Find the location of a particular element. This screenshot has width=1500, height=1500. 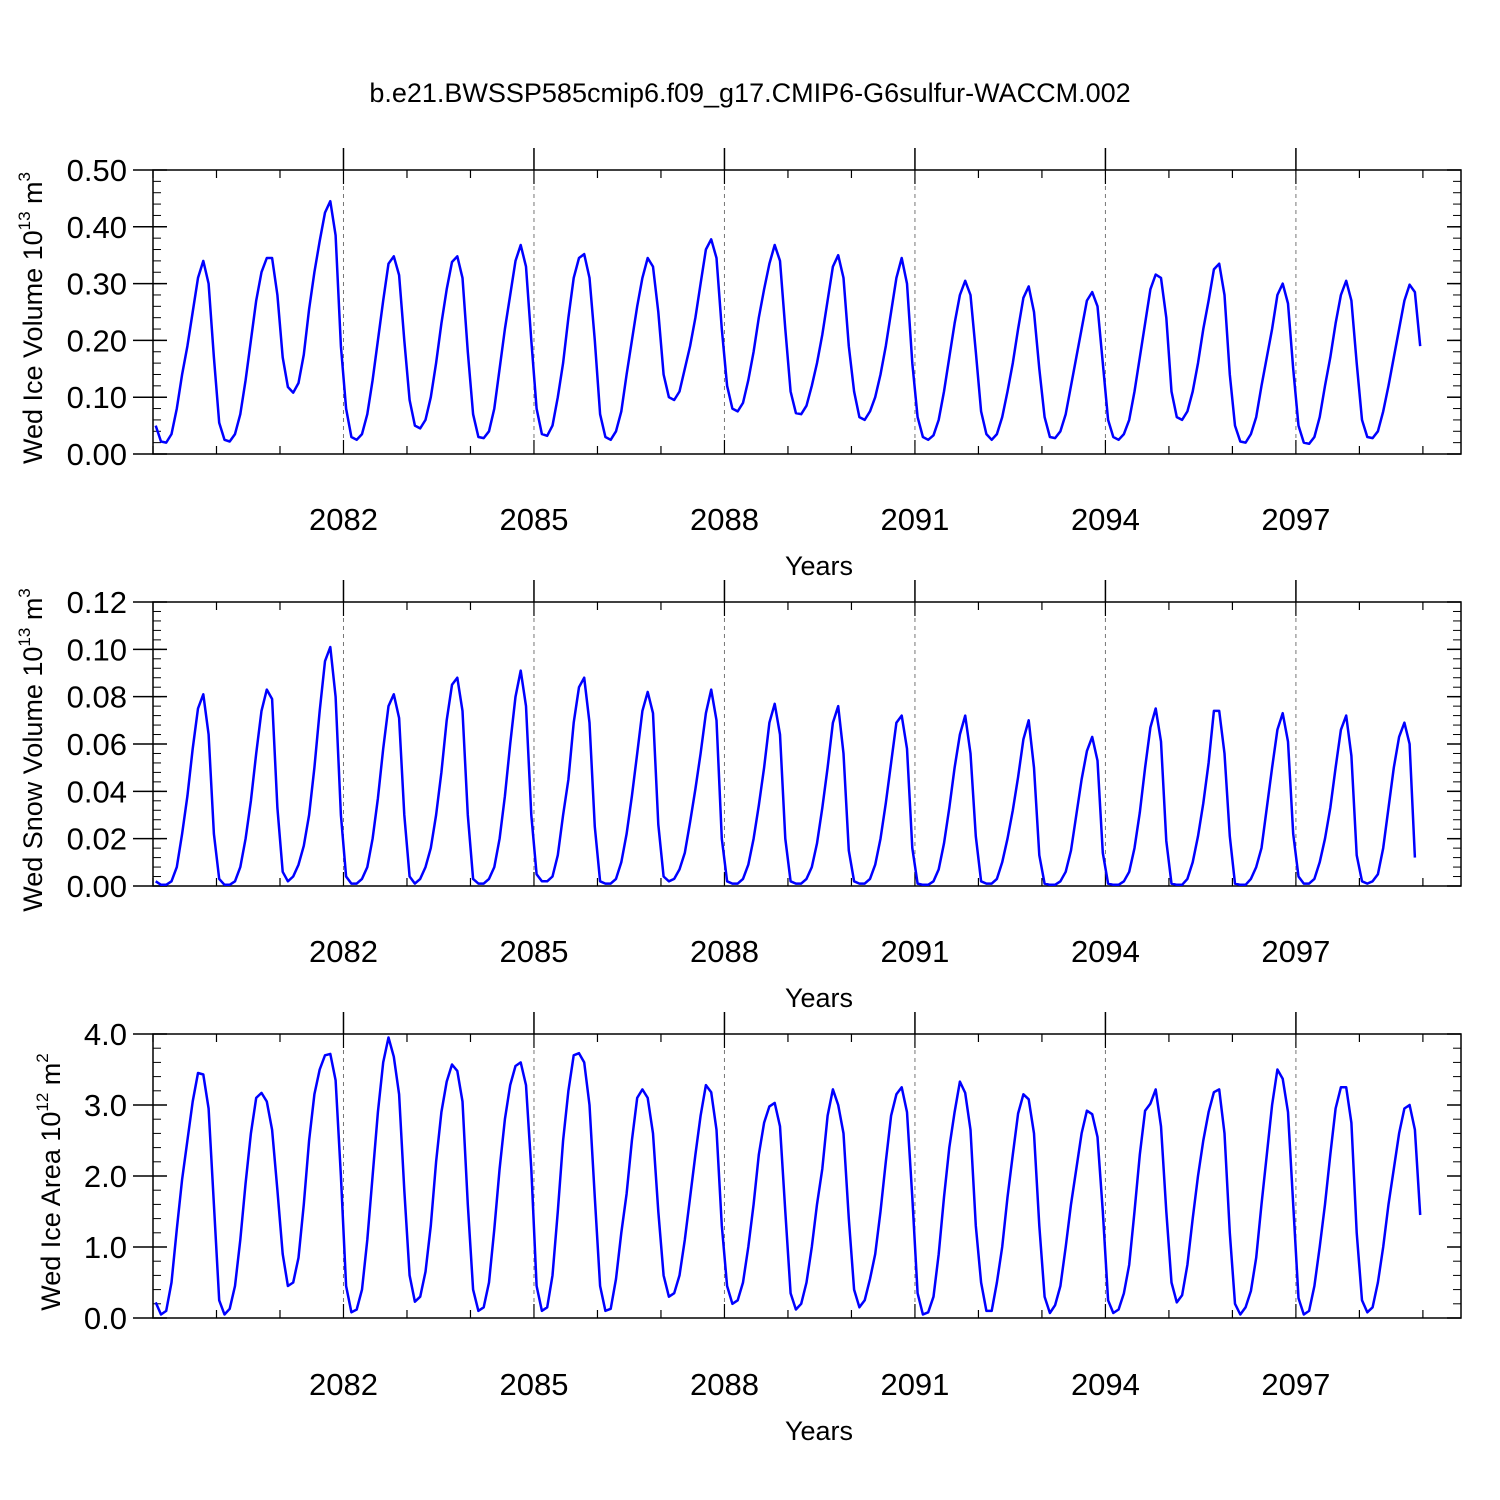

y-tick-label: 0.12 is located at coordinates (97, 602).